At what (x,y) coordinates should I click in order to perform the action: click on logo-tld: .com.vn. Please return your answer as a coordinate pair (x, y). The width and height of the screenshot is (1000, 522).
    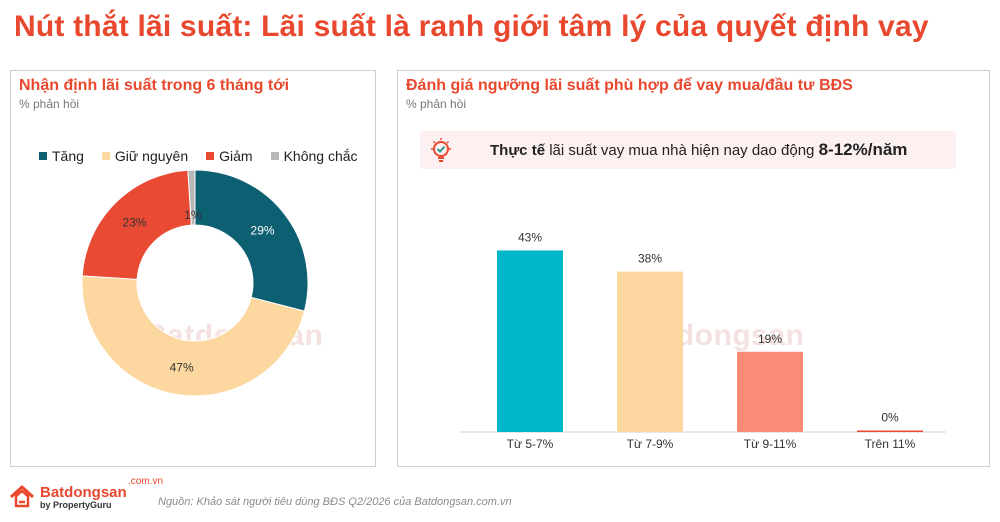
    Looking at the image, I should click on (146, 481).